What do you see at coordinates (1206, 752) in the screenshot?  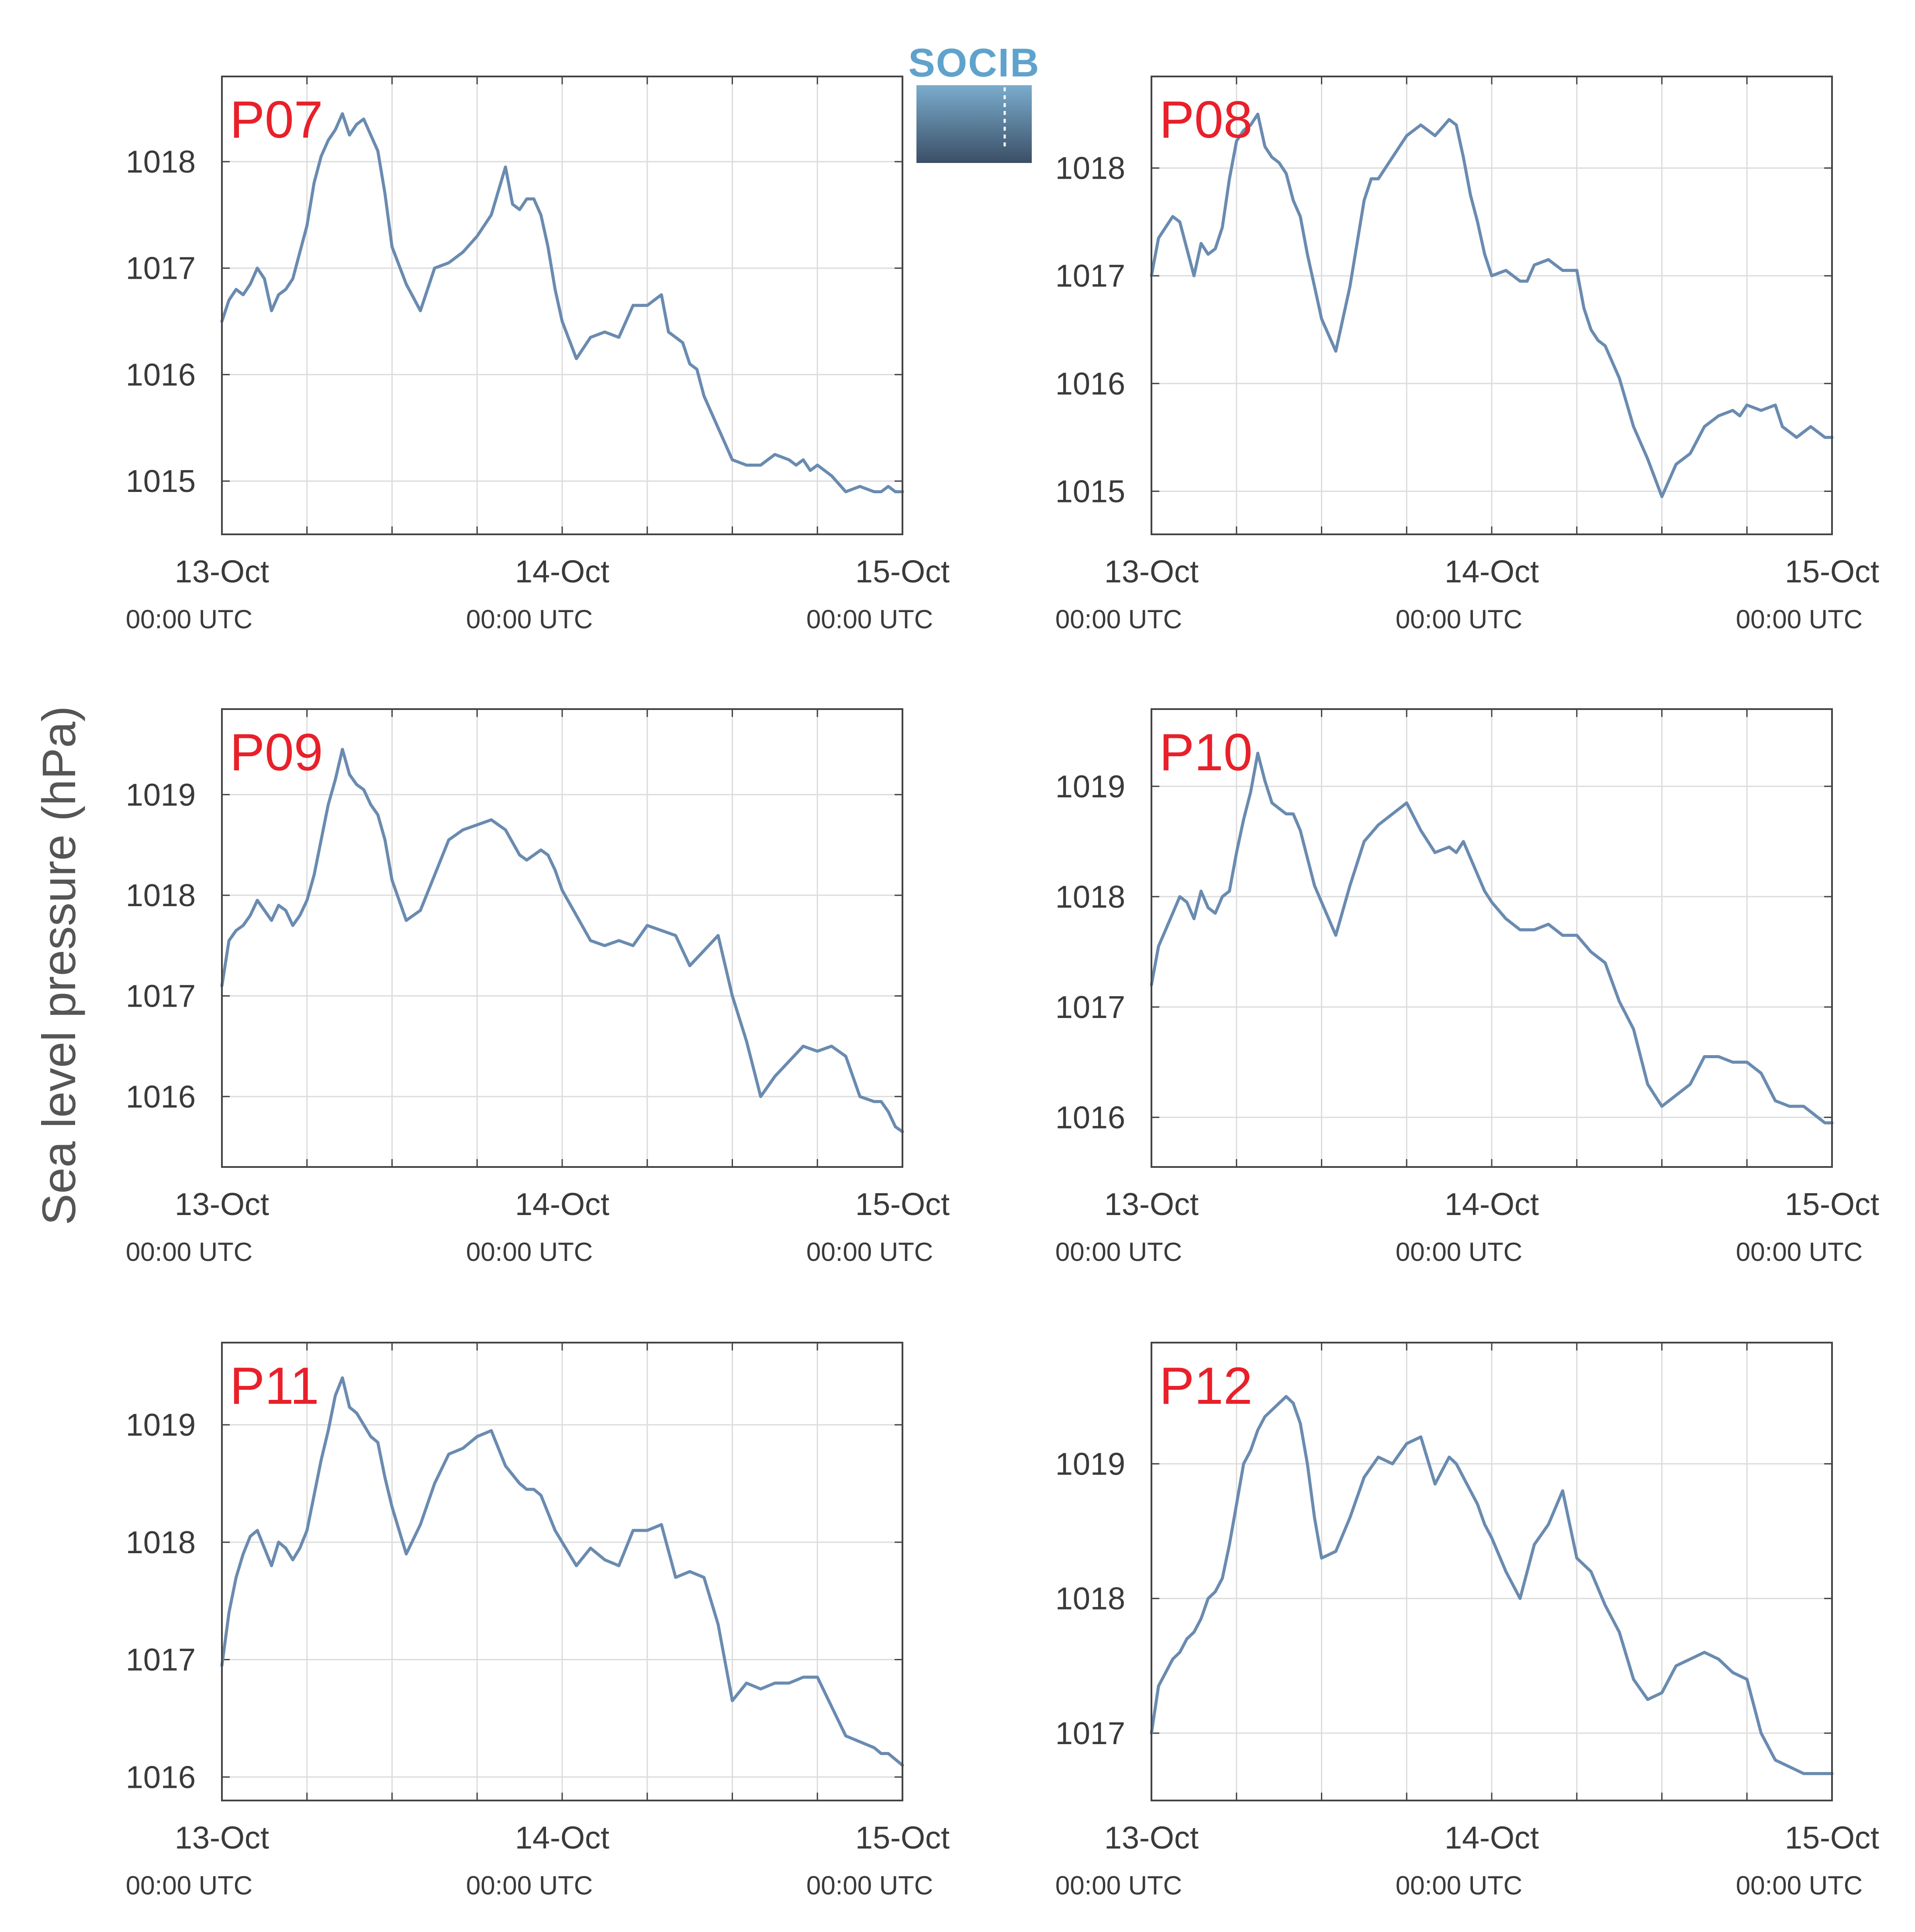 I see `station-label: P10` at bounding box center [1206, 752].